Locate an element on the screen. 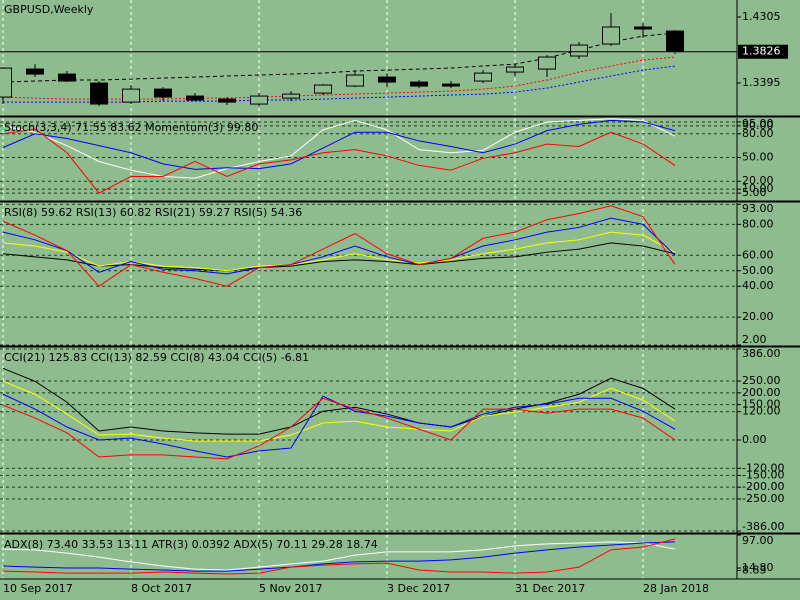 This screenshot has height=600, width=800. y-tick-label: 120.00 is located at coordinates (761, 411).